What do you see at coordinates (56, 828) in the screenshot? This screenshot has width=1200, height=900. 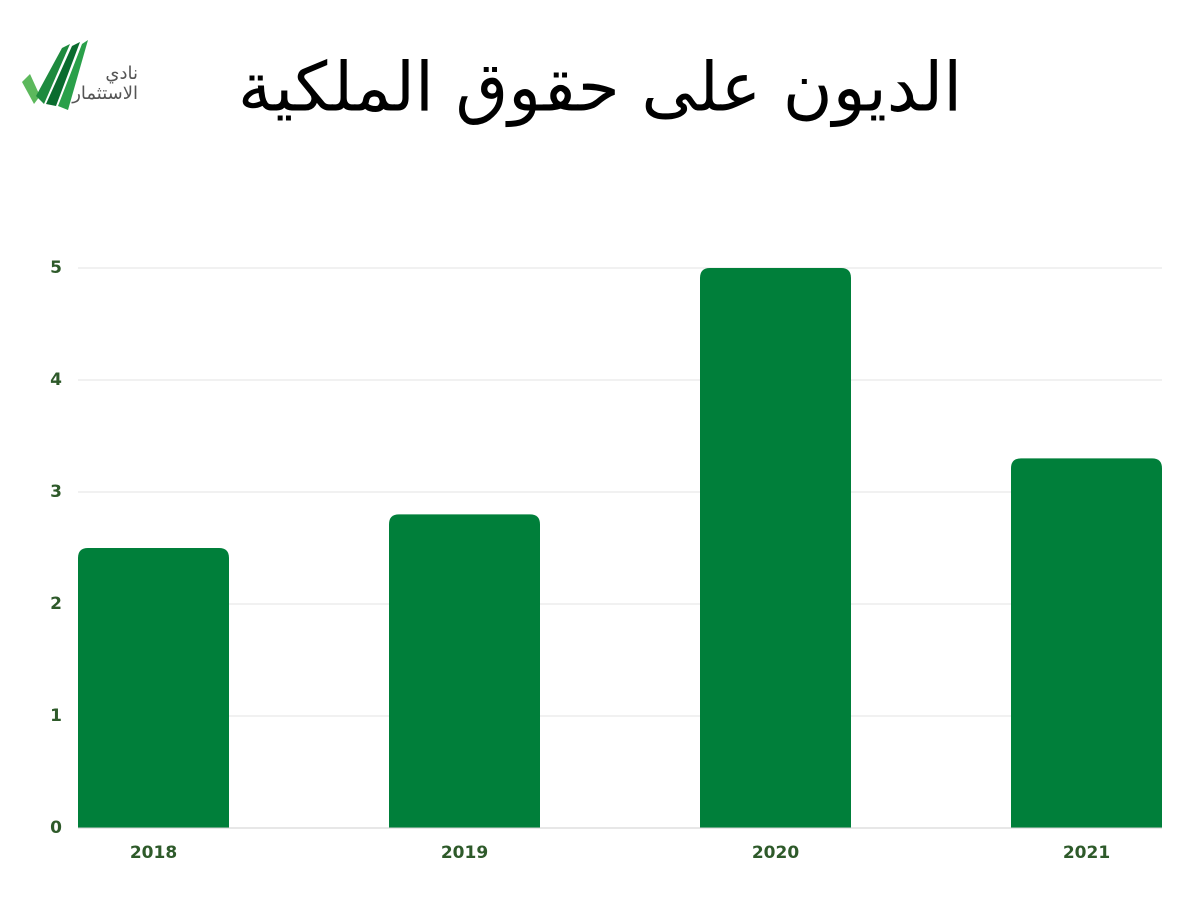 I see `y-tick-label: 0` at bounding box center [56, 828].